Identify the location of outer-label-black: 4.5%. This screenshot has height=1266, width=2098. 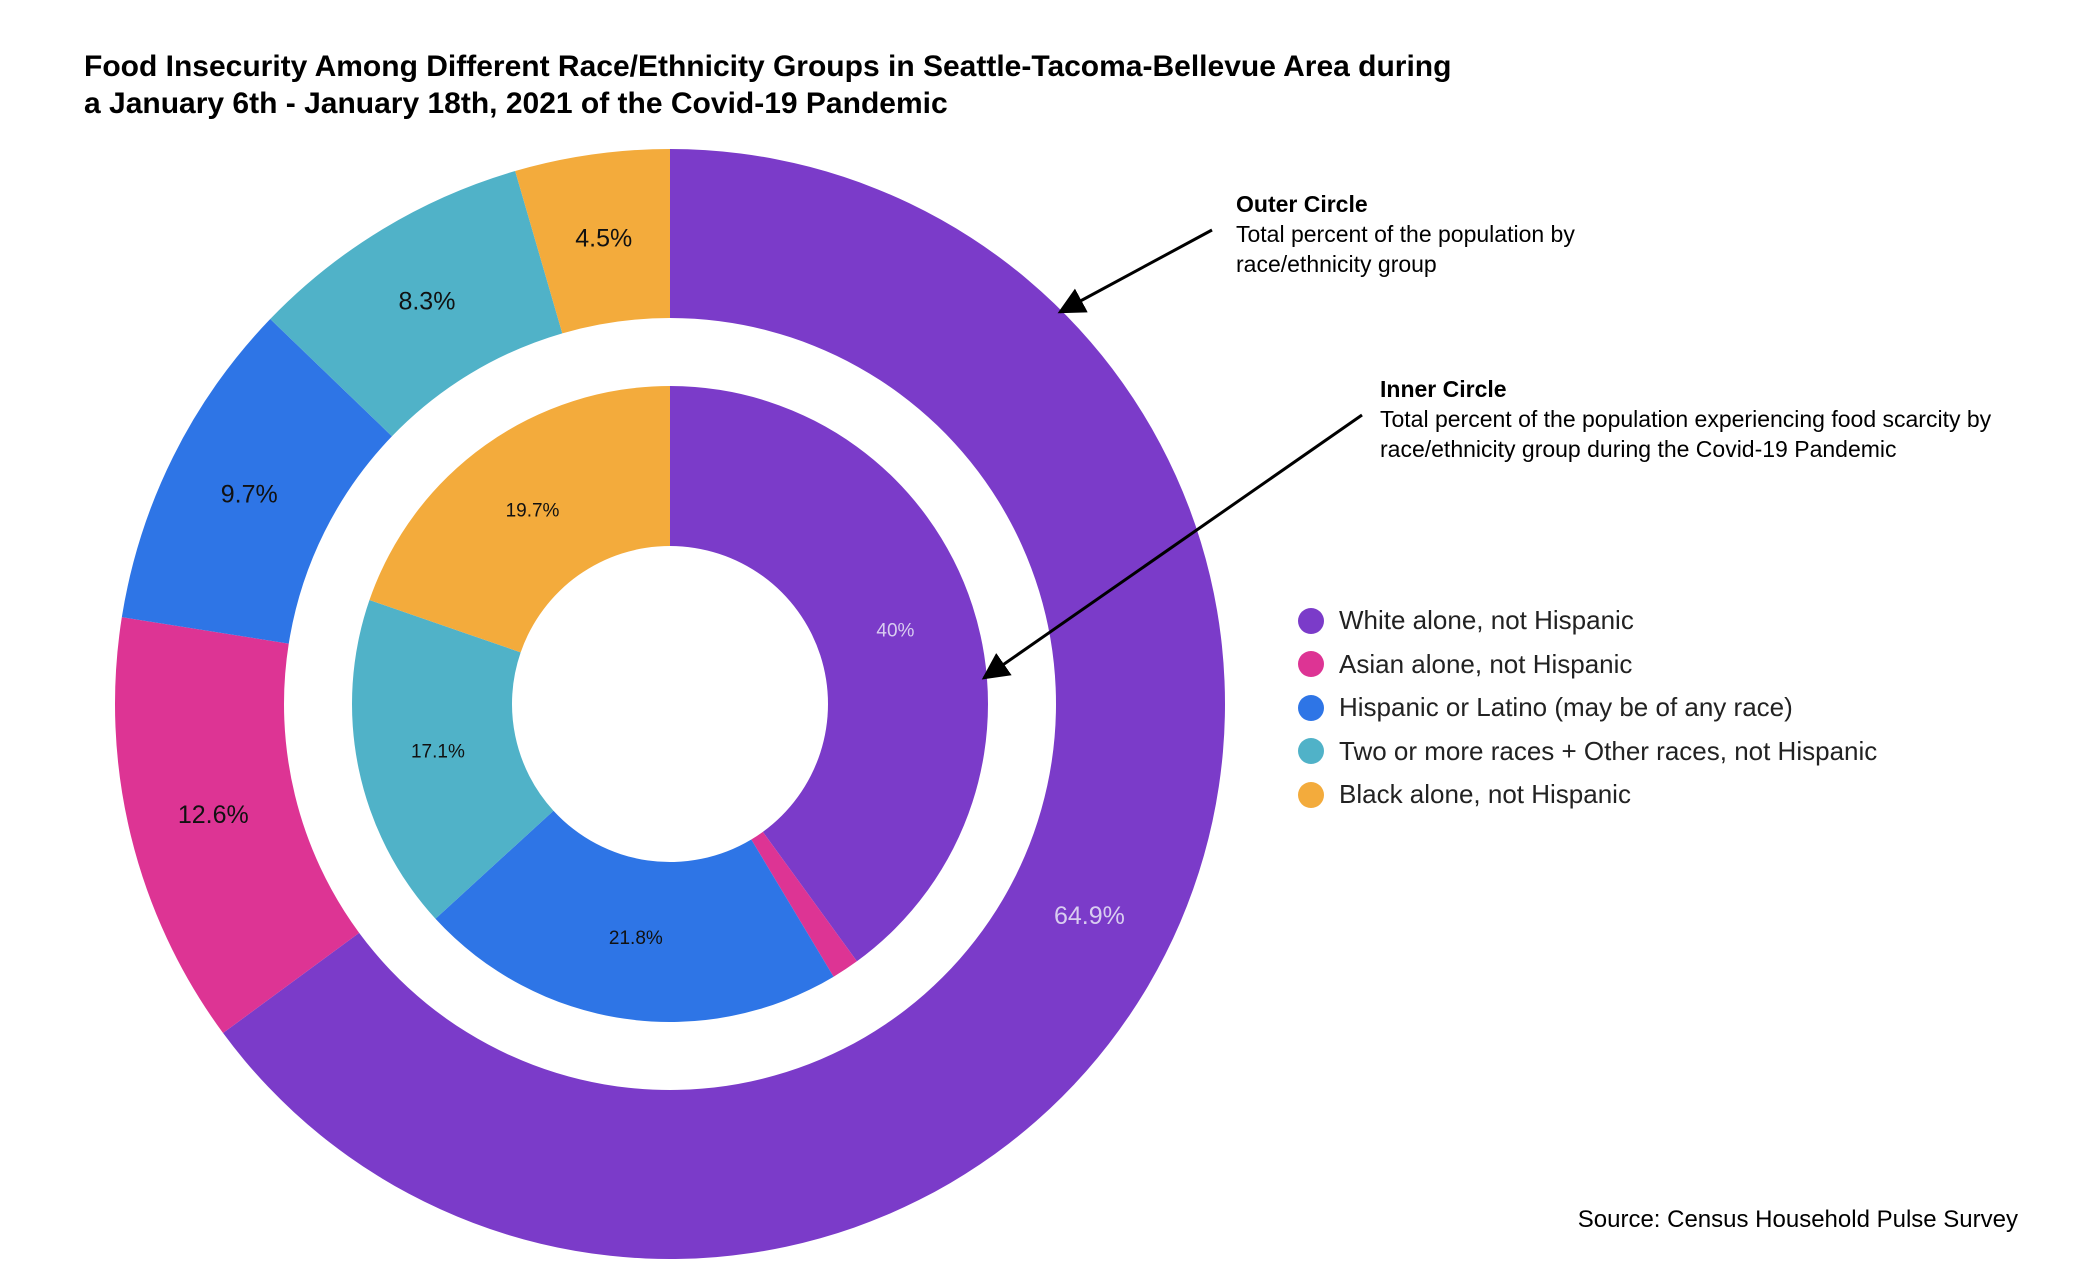
(603, 239).